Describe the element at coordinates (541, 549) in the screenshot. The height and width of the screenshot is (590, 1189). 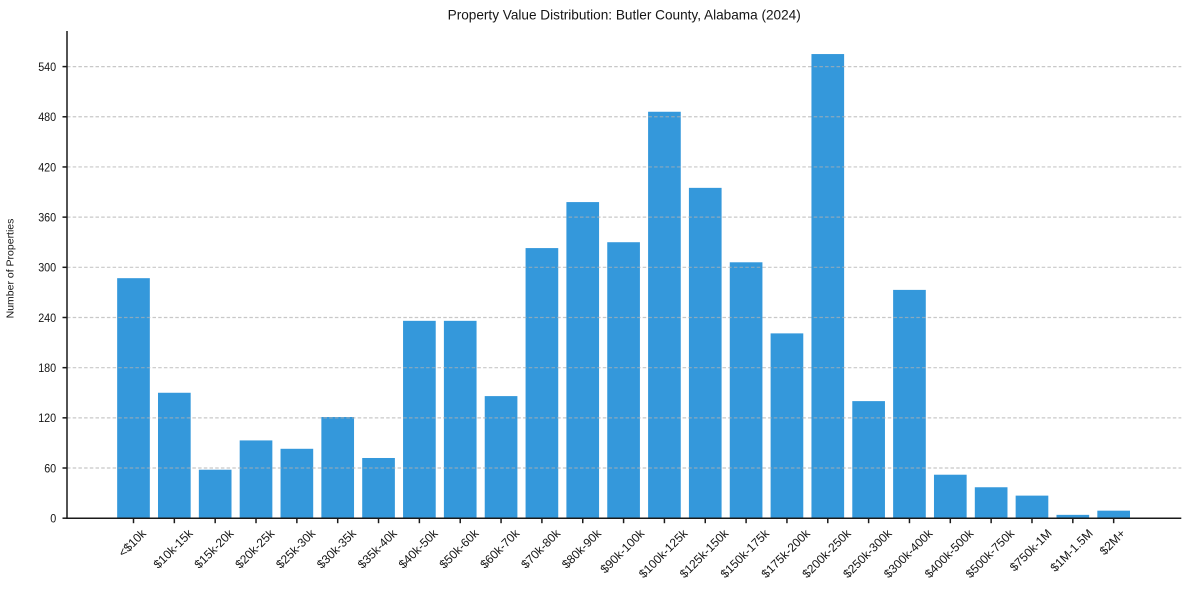
I see `svg-text: $70k-80k` at that location.